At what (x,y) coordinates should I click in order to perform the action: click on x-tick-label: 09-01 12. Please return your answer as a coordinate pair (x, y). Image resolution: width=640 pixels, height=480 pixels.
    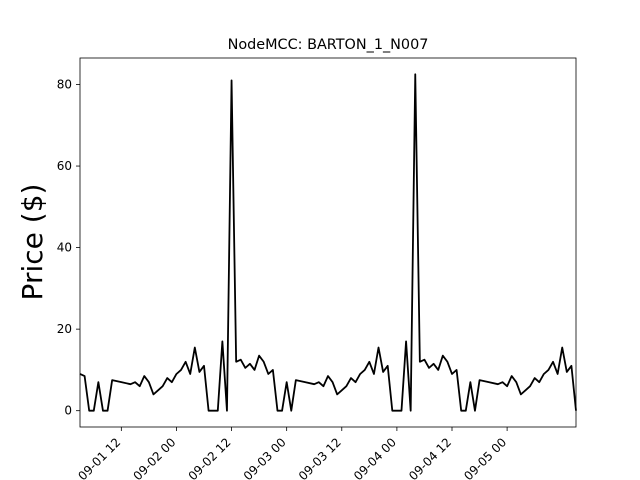
    Looking at the image, I should click on (99, 457).